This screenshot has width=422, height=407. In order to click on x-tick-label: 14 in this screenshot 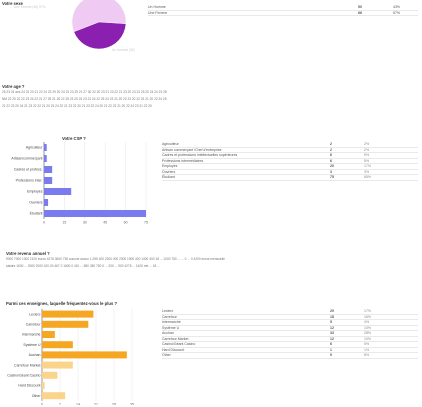, I will do `click(78, 403)`.